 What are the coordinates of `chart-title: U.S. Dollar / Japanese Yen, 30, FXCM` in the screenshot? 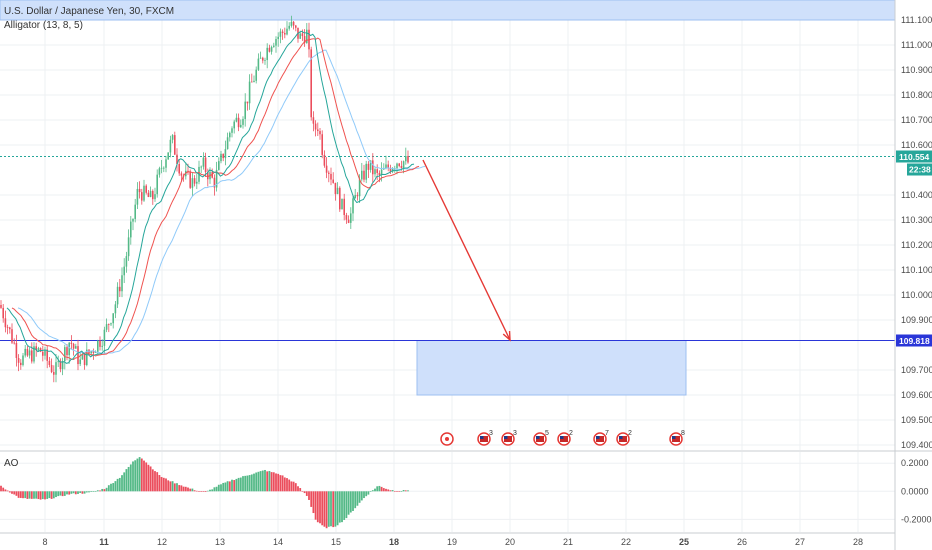 It's located at (89, 11).